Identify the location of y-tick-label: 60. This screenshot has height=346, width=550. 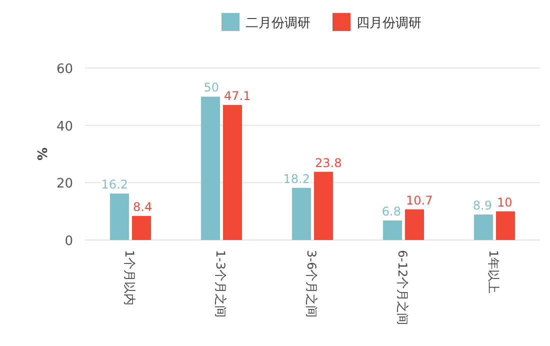
(64, 69).